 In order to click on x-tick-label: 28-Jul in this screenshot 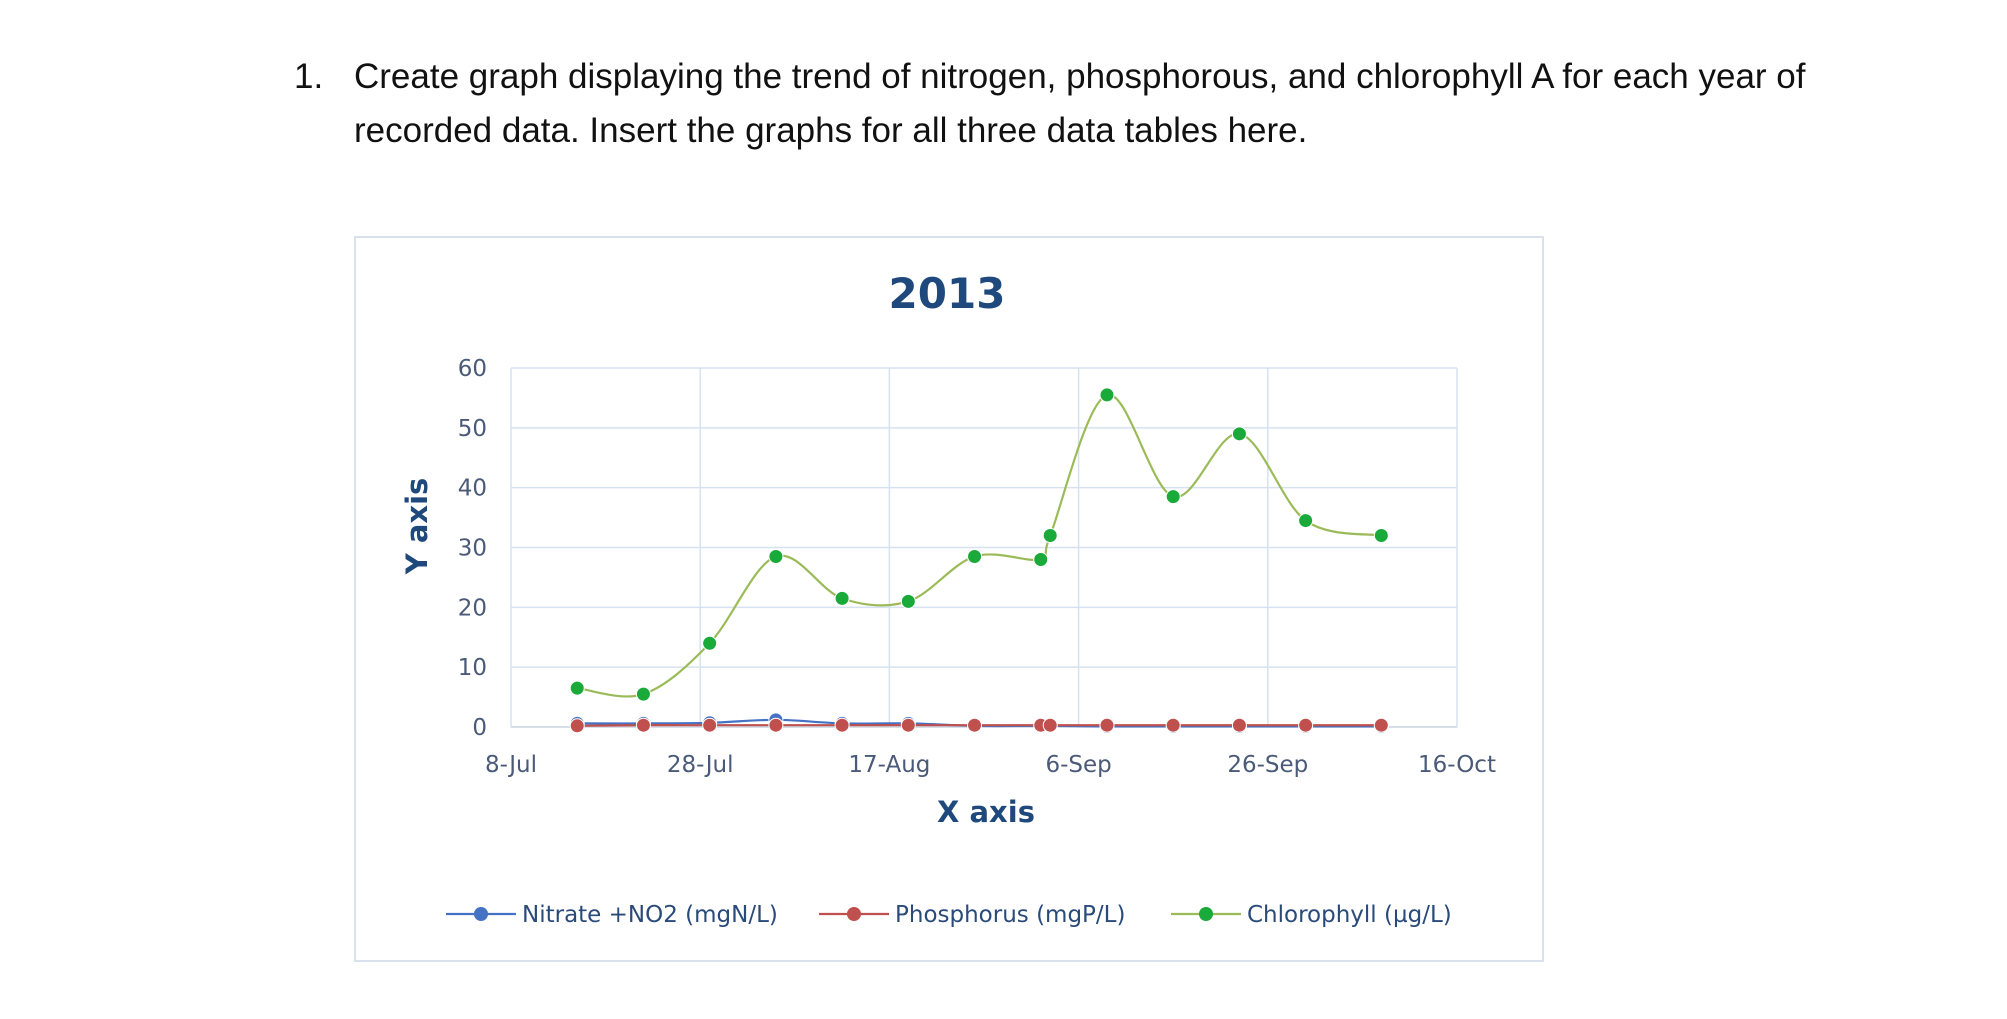, I will do `click(700, 765)`.